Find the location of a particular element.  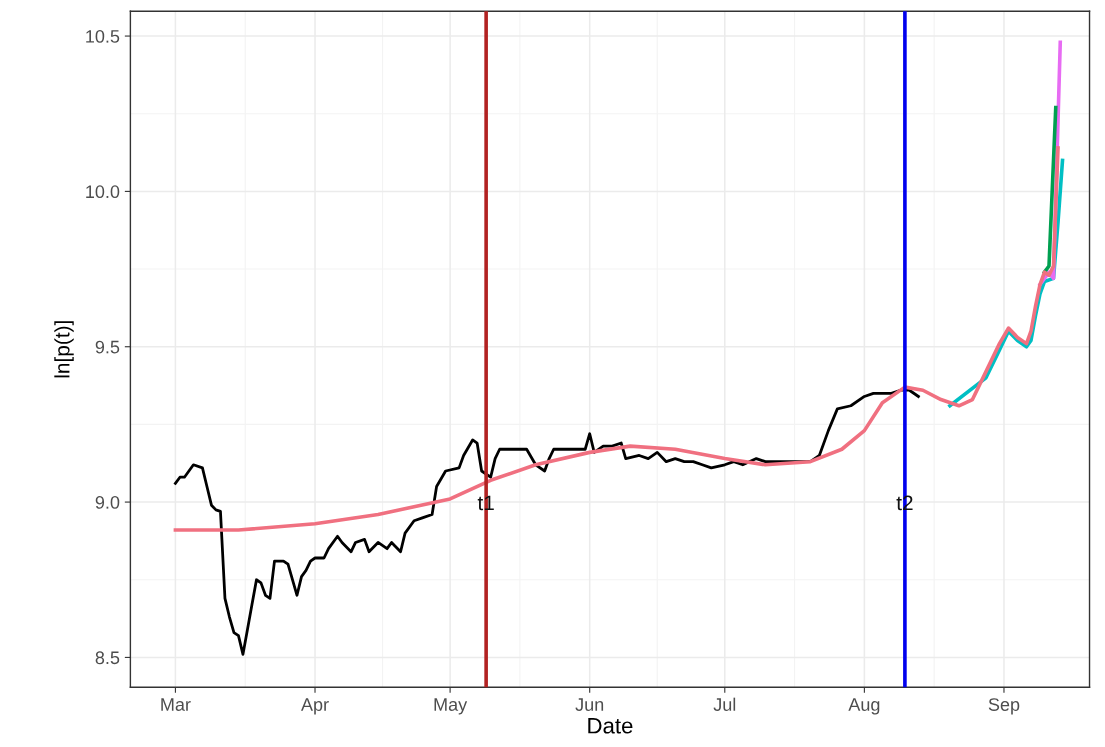

x-tick-label: Mar is located at coordinates (176, 704).